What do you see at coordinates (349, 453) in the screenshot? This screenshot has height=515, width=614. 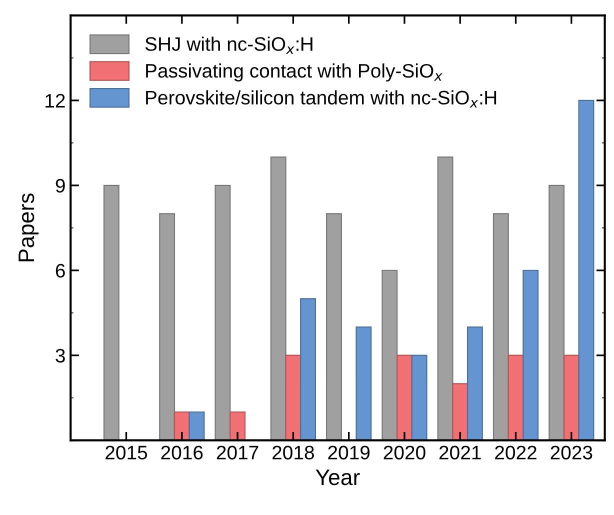 I see `x-tick-label: 2019` at bounding box center [349, 453].